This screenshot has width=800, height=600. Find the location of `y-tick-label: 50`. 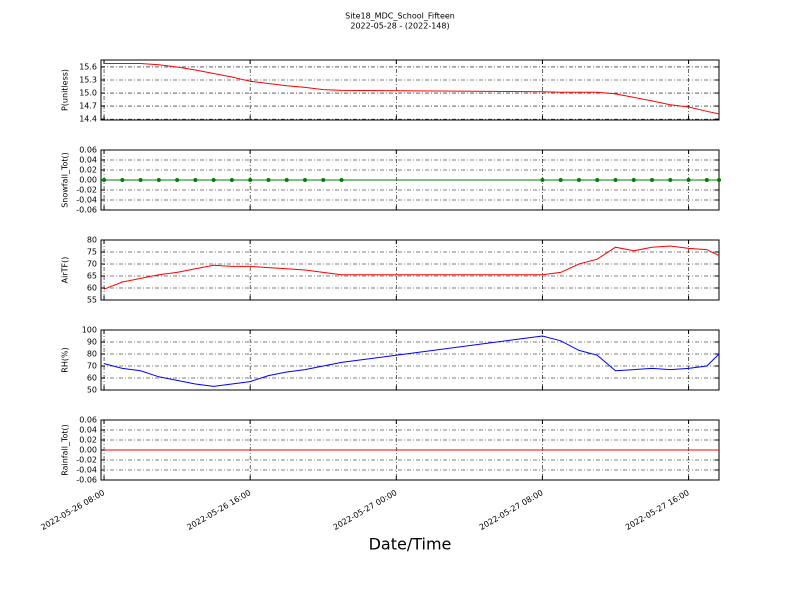

y-tick-label: 50 is located at coordinates (92, 390).